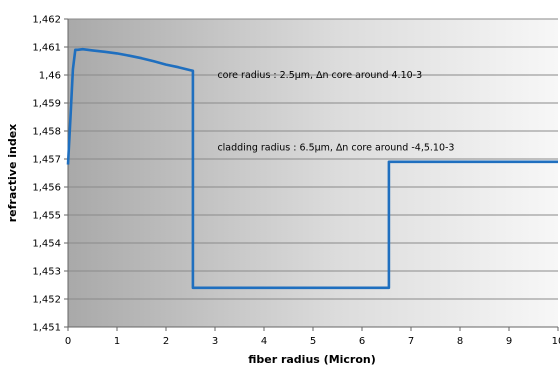  I want to click on x-tick-label: 5, so click(313, 341).